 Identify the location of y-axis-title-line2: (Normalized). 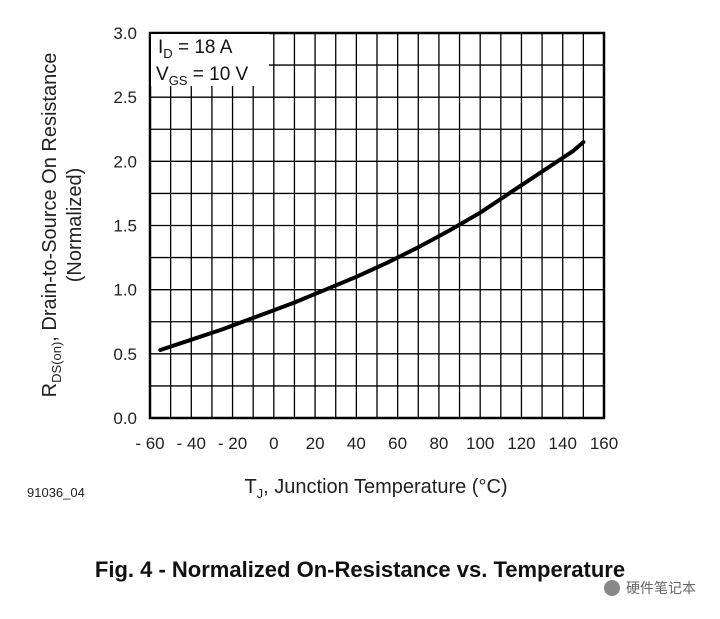
(75, 225).